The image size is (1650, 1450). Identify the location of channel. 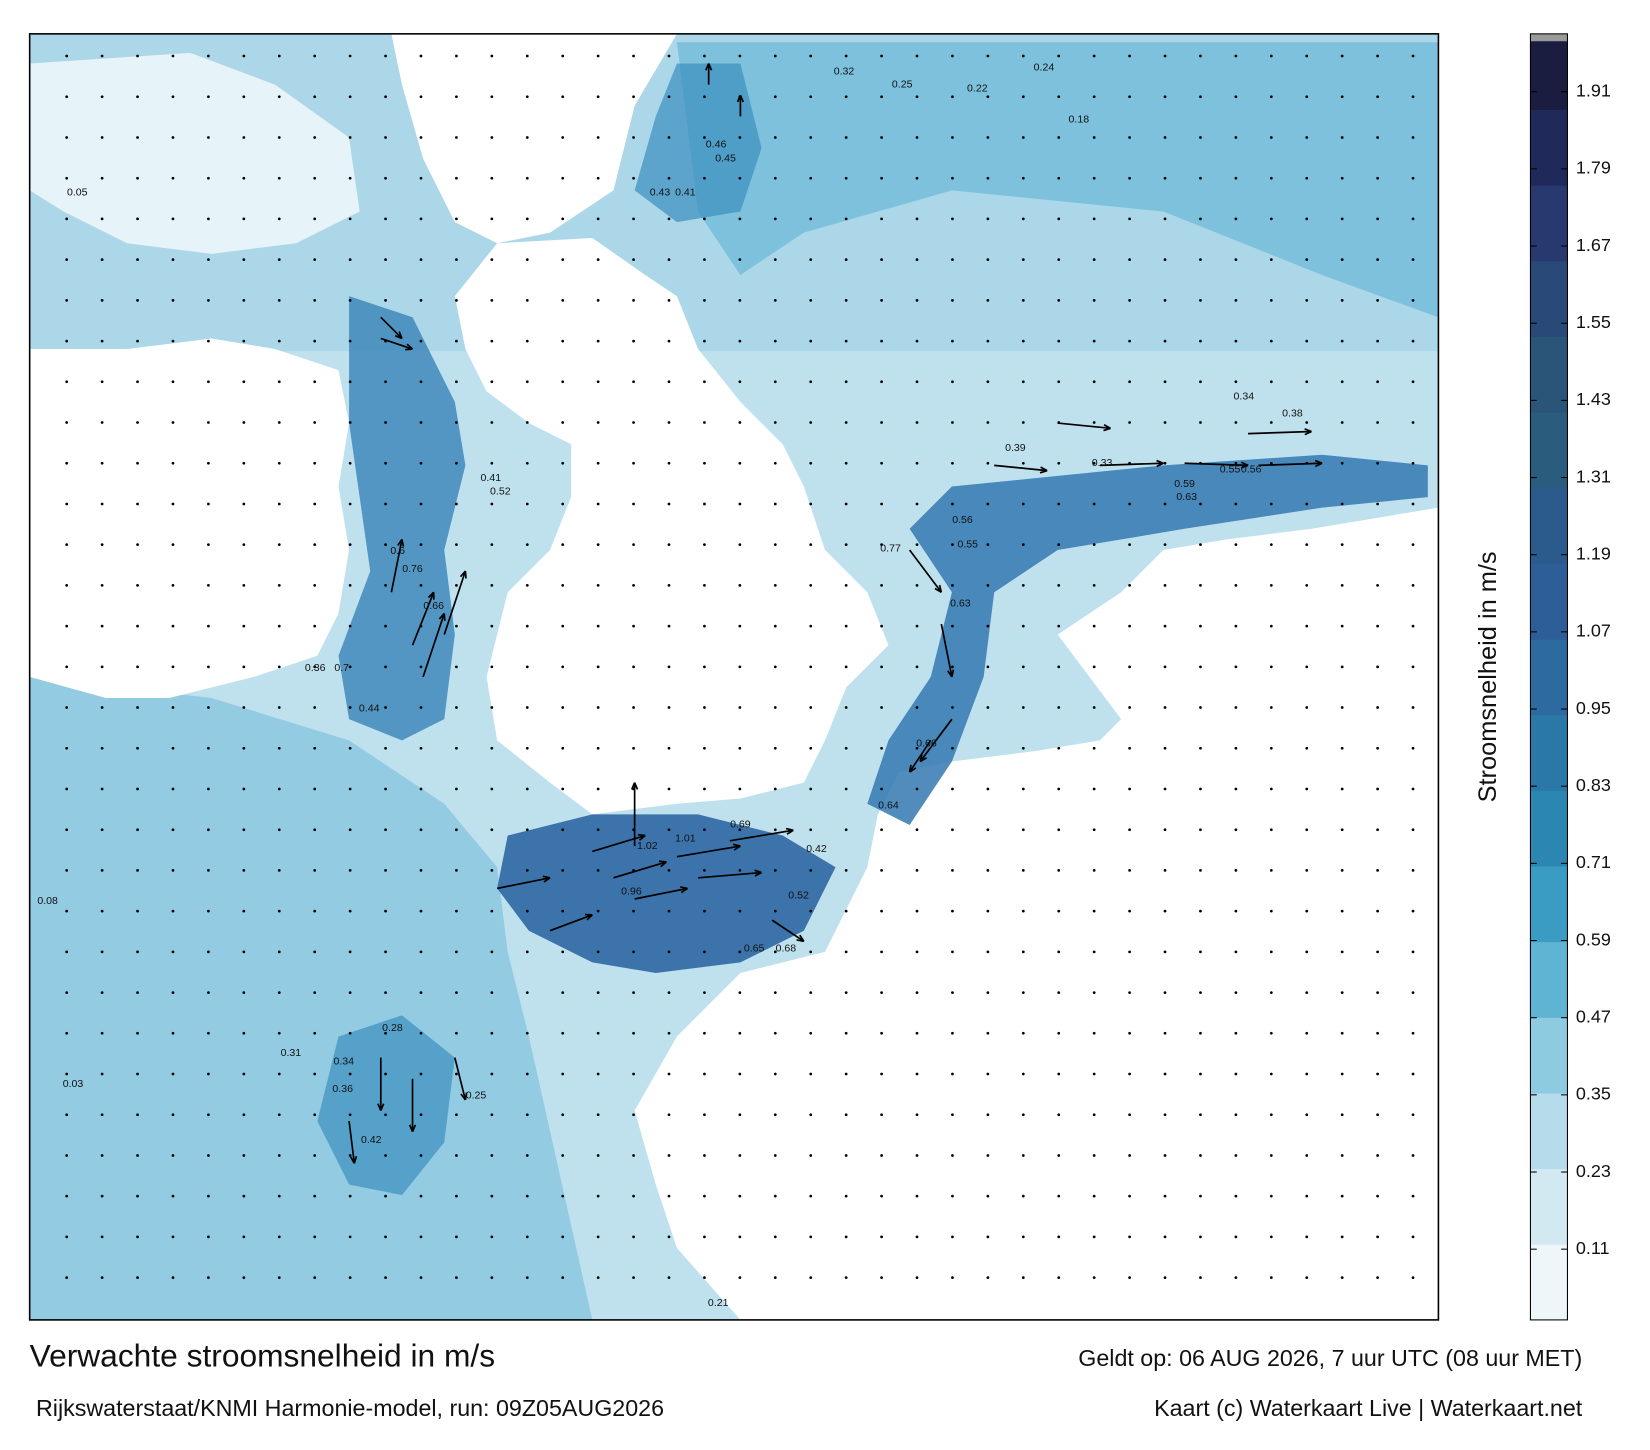
(666, 894).